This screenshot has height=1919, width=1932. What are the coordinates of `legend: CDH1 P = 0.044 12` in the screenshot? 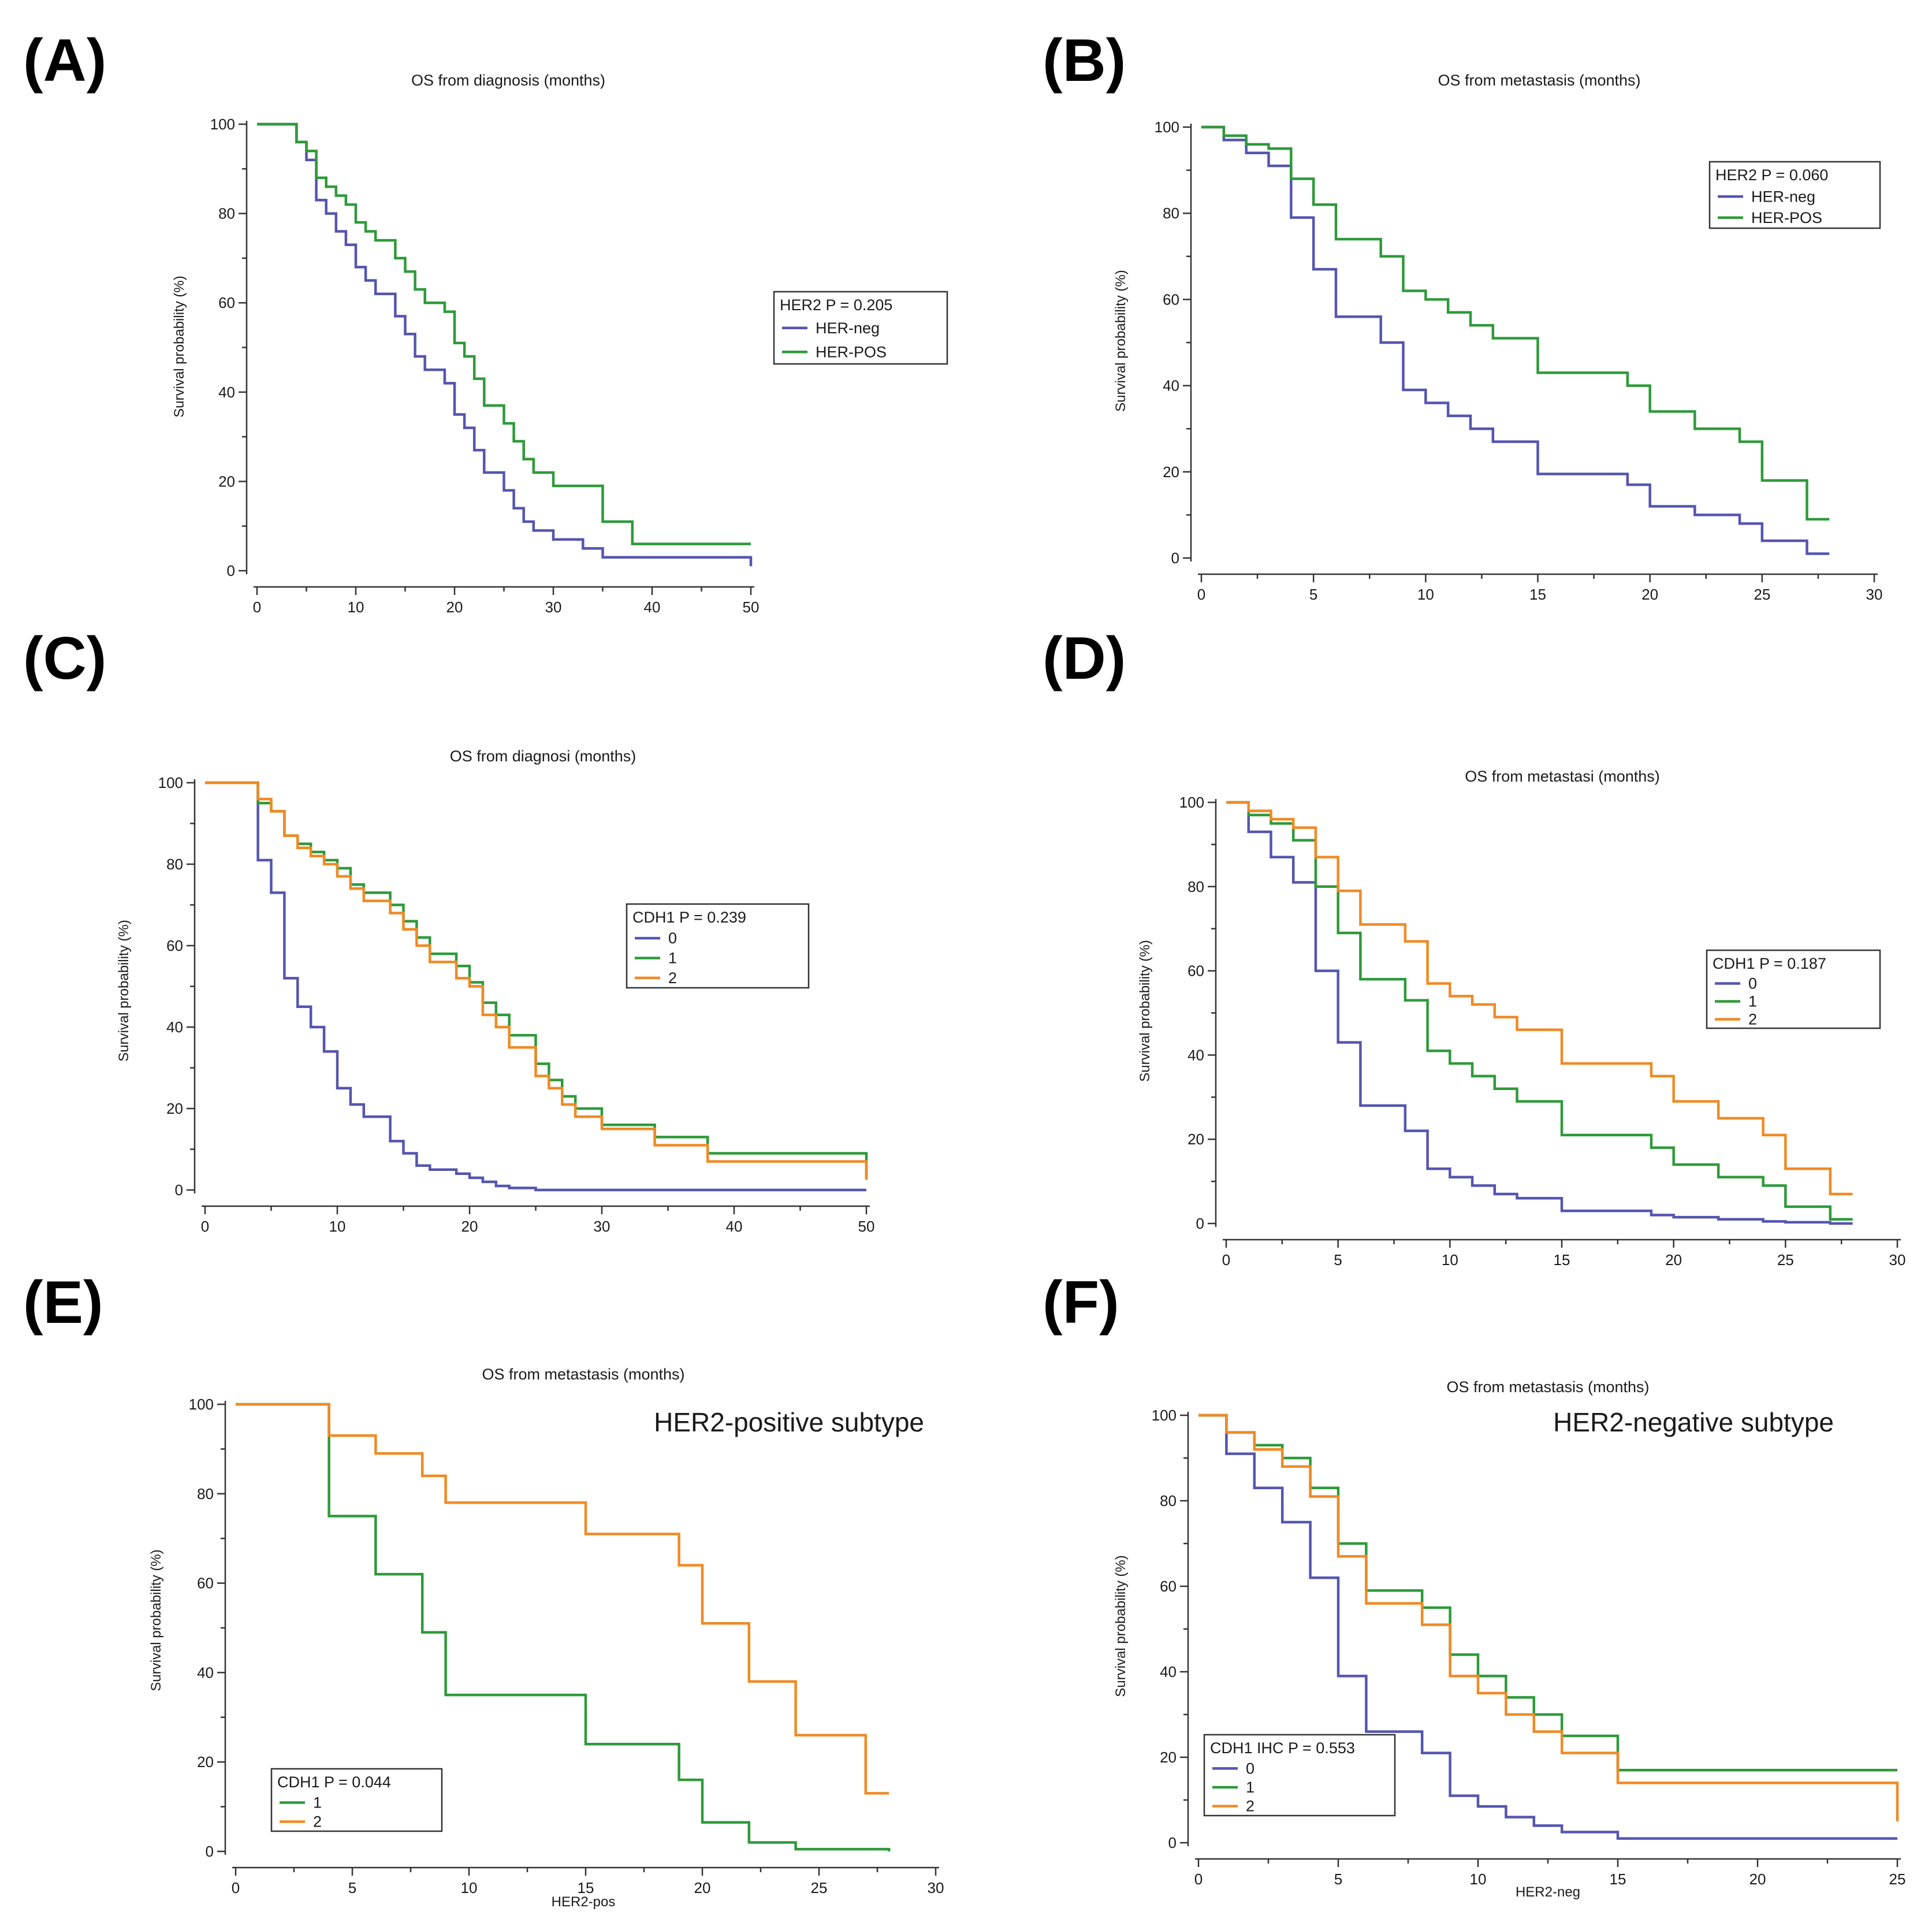 It's located at (357, 1800).